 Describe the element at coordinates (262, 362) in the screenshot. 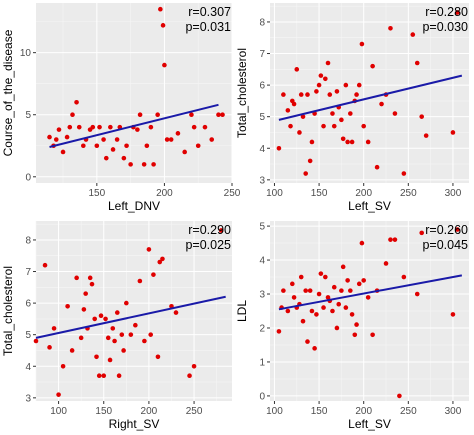

I see `y-tick-label: 1` at that location.